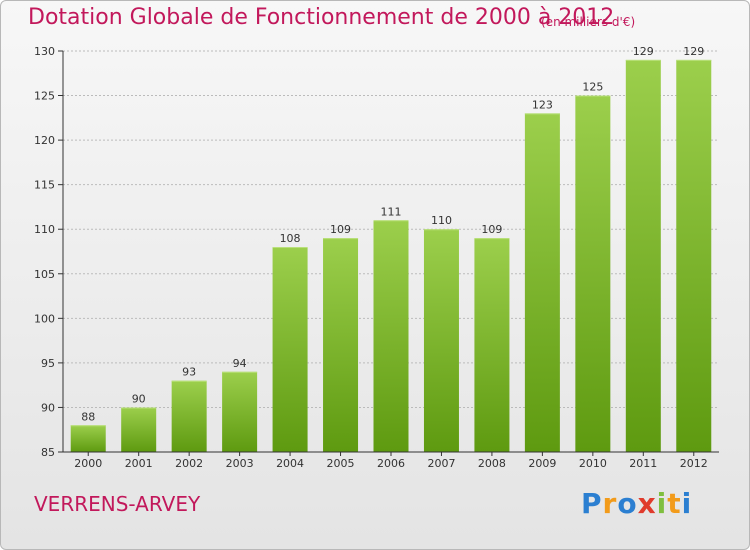 Image resolution: width=750 pixels, height=550 pixels. What do you see at coordinates (492, 463) in the screenshot?
I see `x-tick-label: 2008` at bounding box center [492, 463].